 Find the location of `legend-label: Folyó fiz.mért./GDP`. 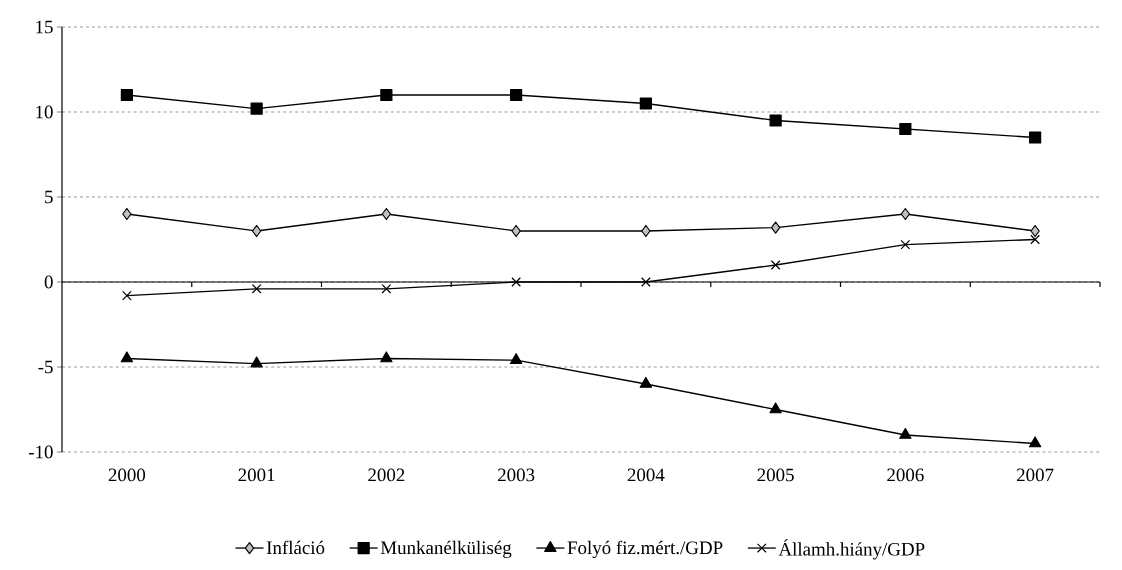

legend-label: Folyó fiz.mért./GDP is located at coordinates (645, 549).